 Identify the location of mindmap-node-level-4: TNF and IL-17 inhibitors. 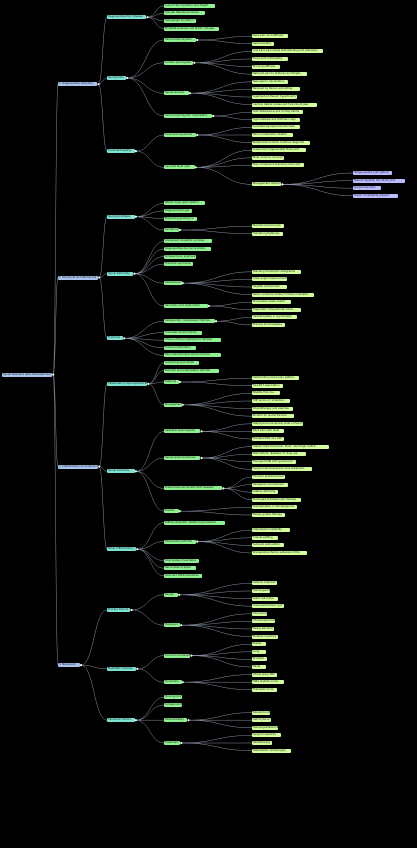
(271, 401).